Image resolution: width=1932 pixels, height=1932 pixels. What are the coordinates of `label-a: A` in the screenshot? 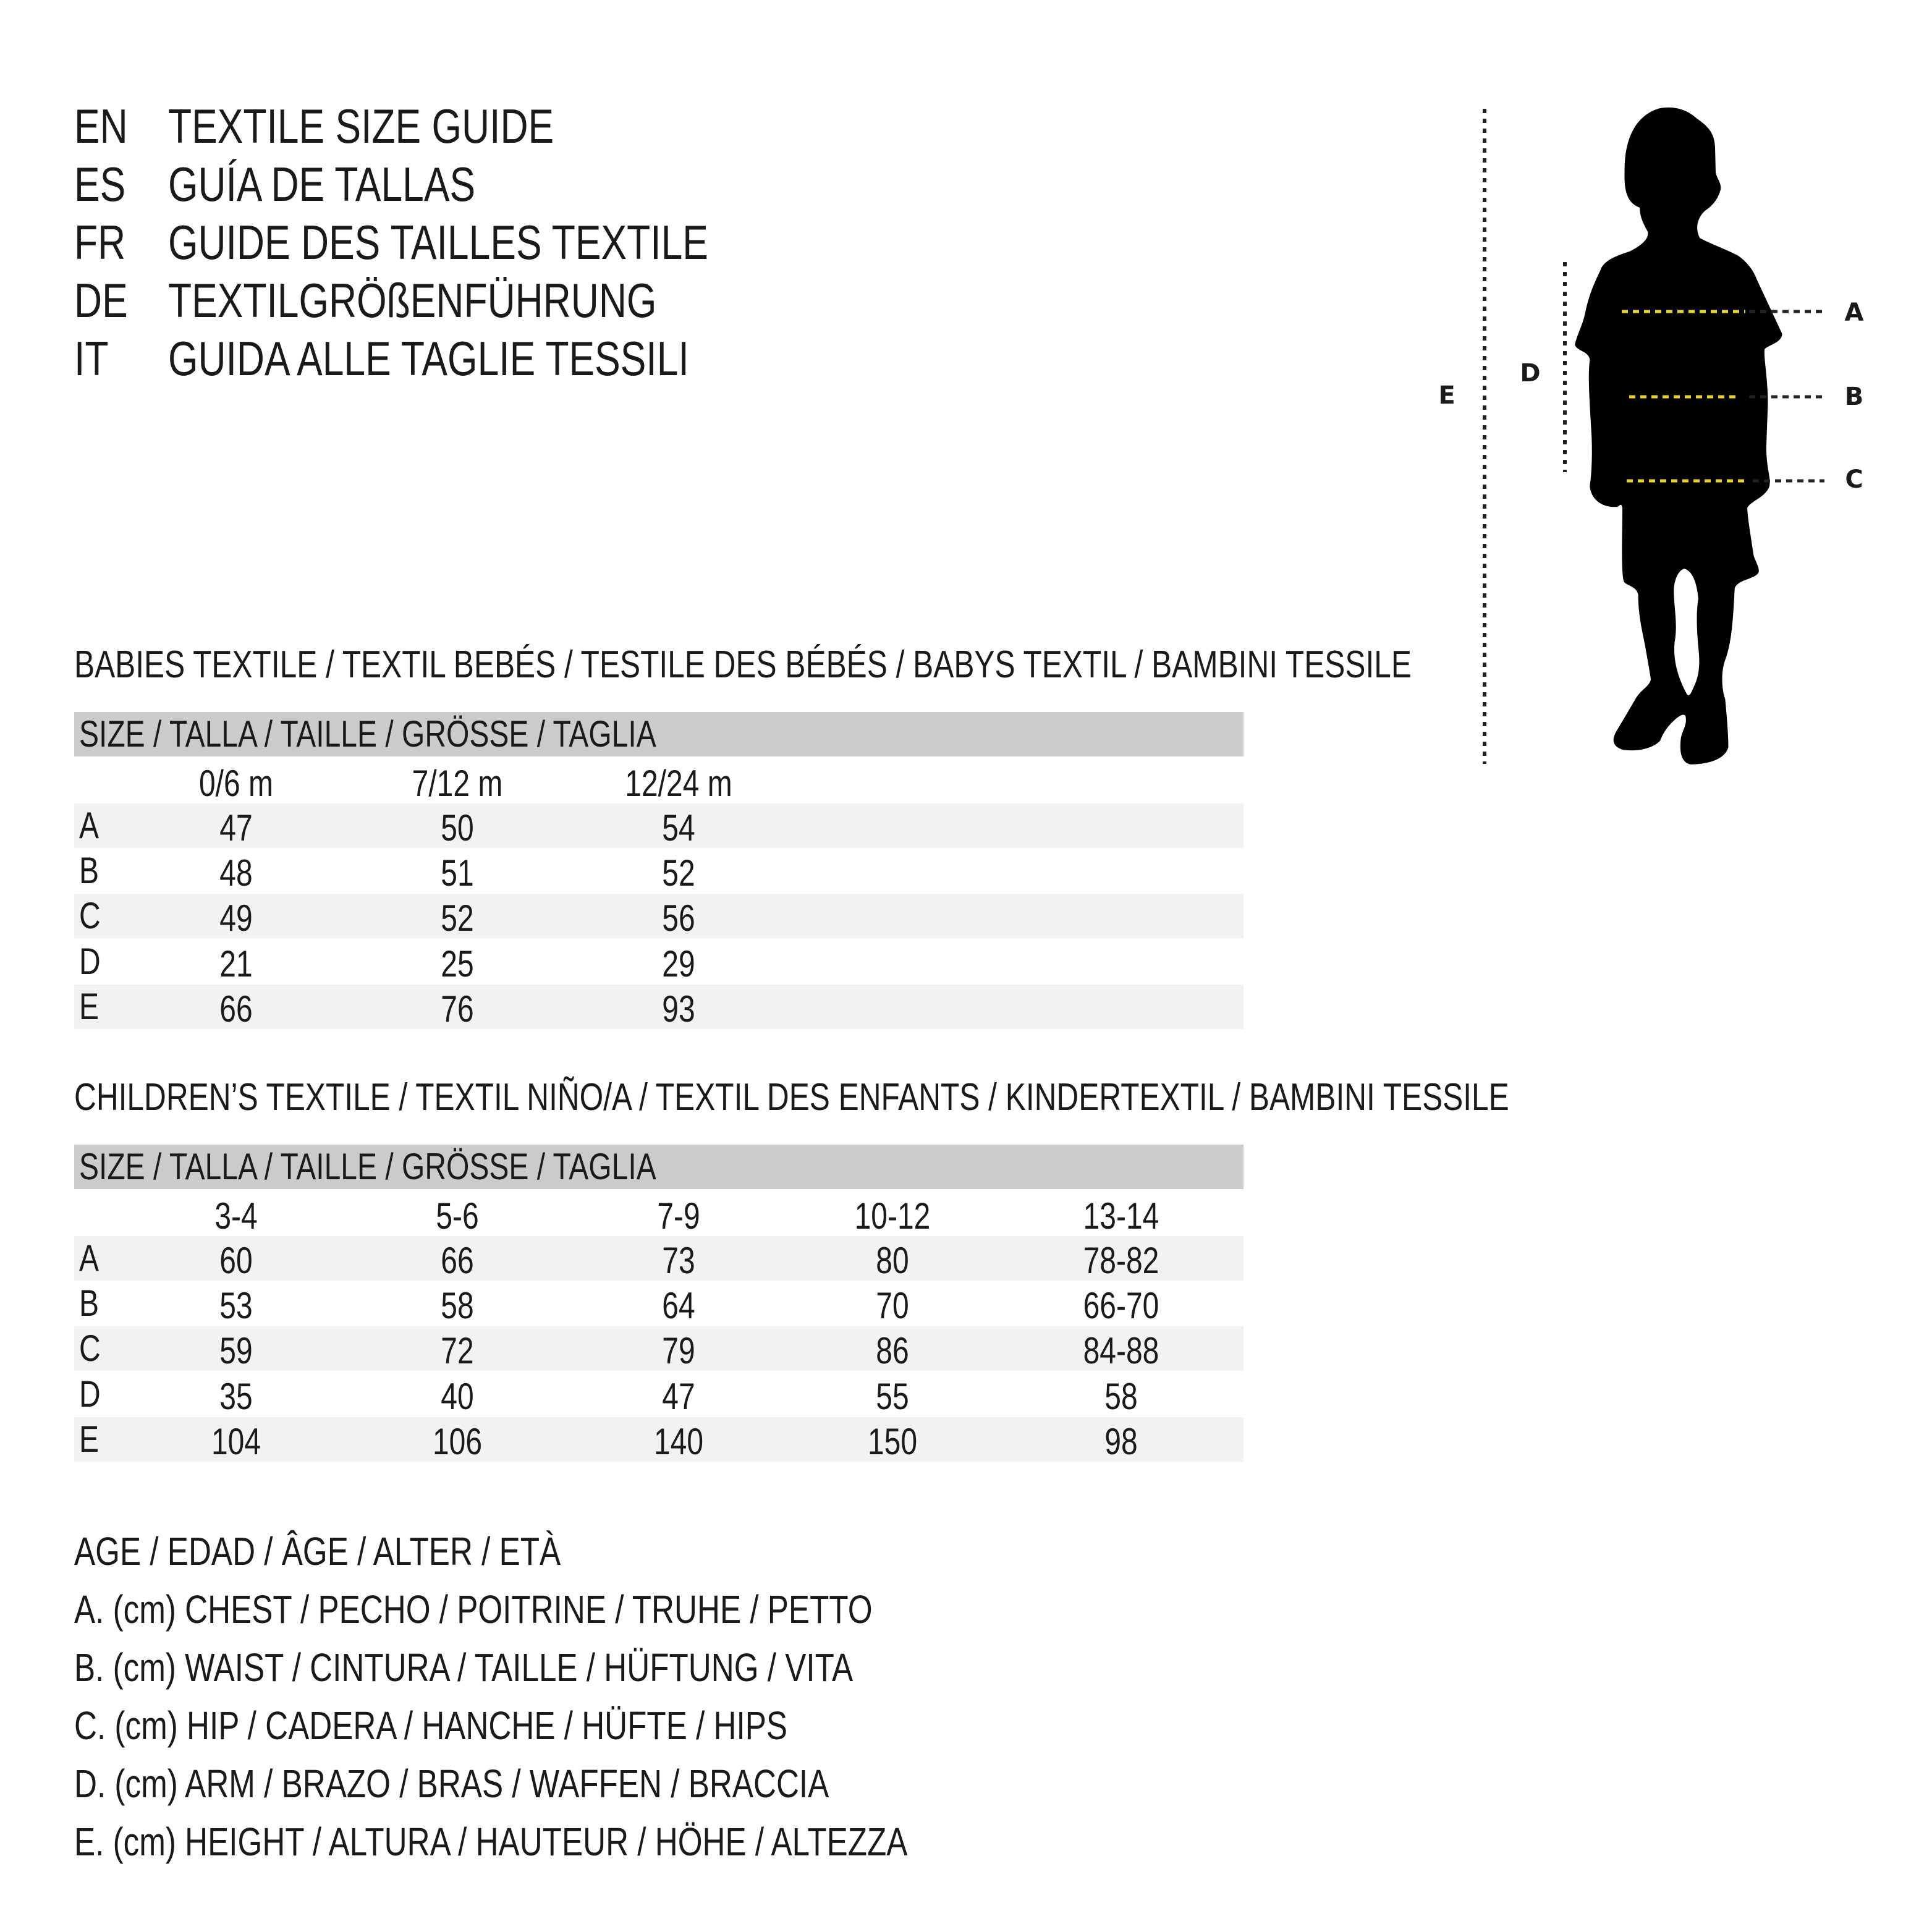 It's located at (1854, 313).